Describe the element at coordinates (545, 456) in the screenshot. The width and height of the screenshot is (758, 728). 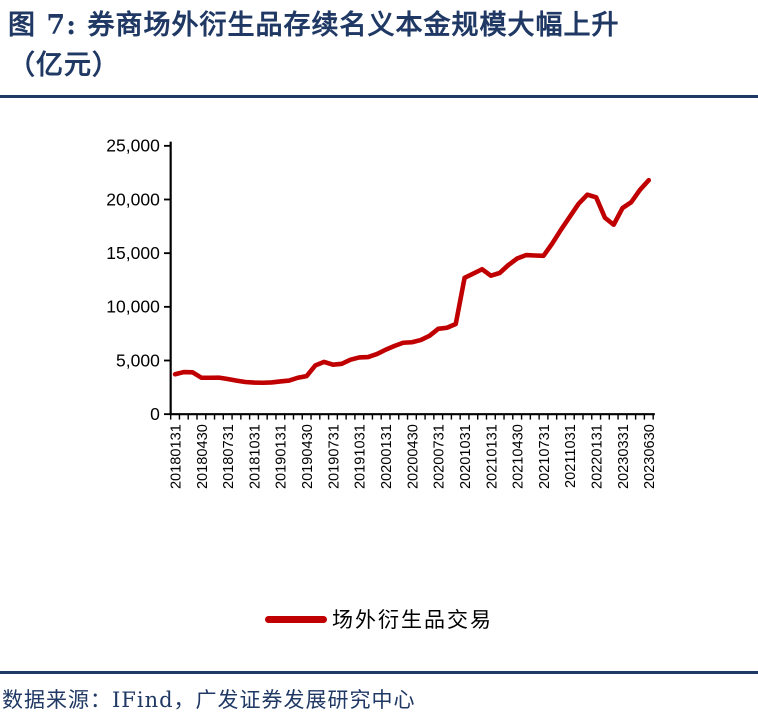
I see `x-tick-label: 20210731` at that location.